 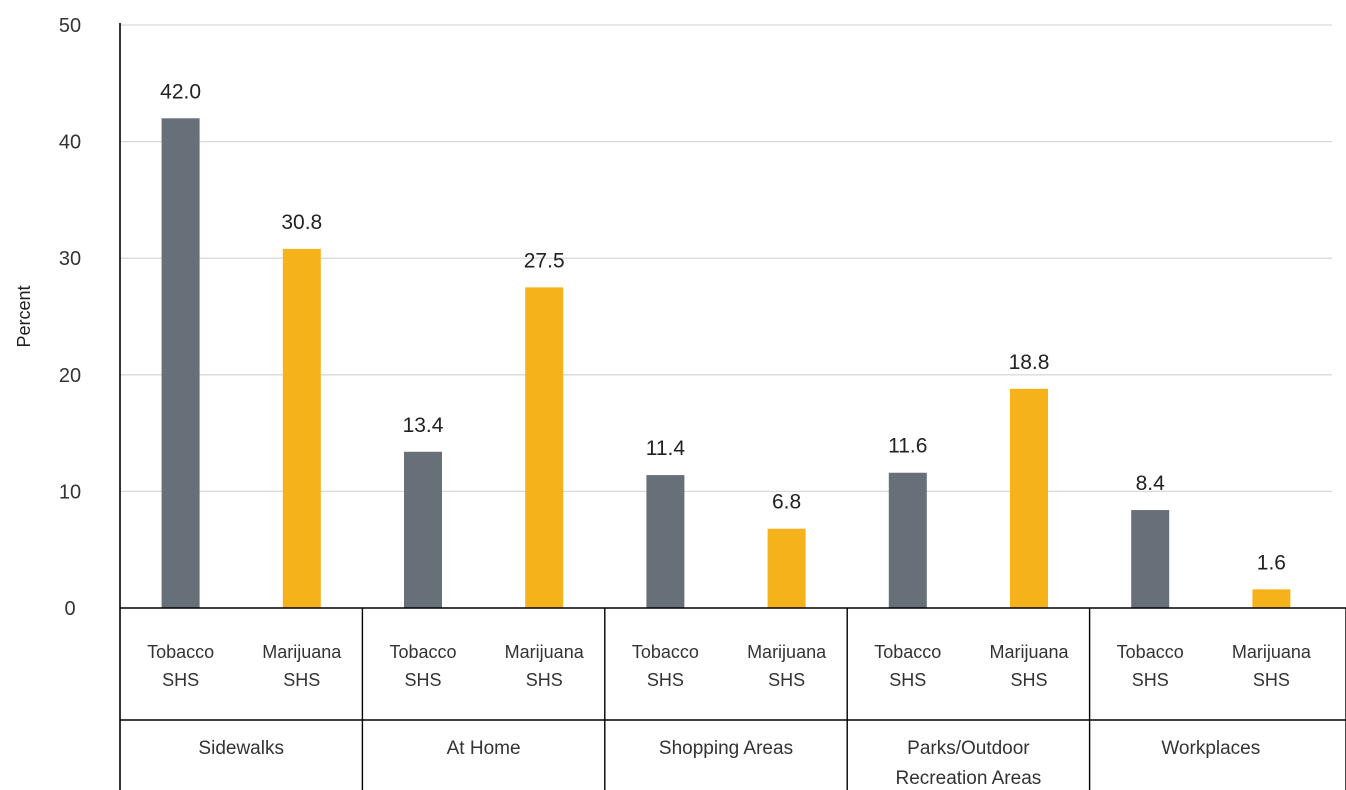 What do you see at coordinates (69, 609) in the screenshot?
I see `y-tick-label: 0` at bounding box center [69, 609].